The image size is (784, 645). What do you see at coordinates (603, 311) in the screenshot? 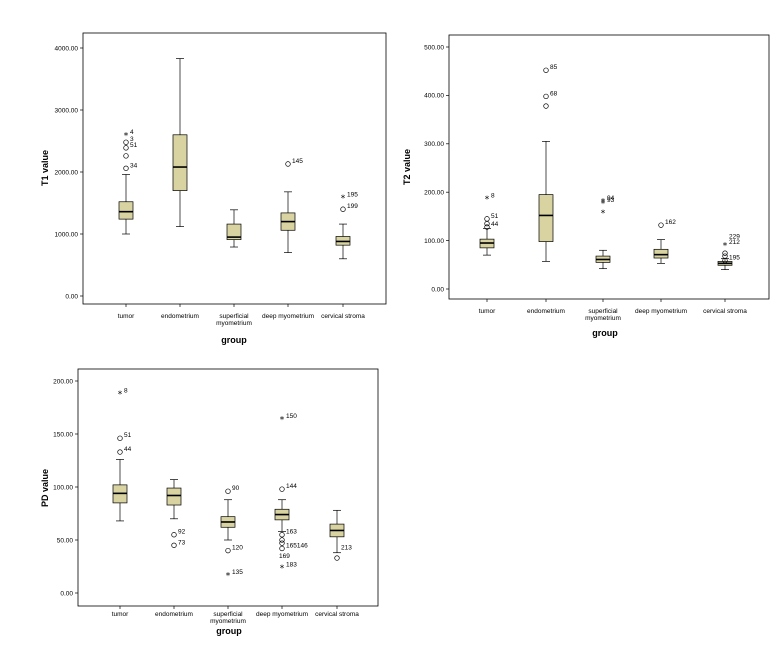
I see `t2-category-label: superficial` at bounding box center [603, 311].